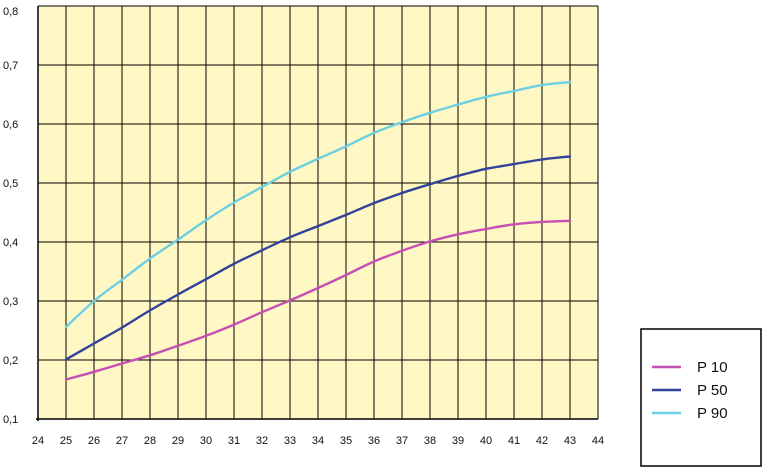 This screenshot has width=768, height=472. I want to click on x-tick-label: 33, so click(290, 441).